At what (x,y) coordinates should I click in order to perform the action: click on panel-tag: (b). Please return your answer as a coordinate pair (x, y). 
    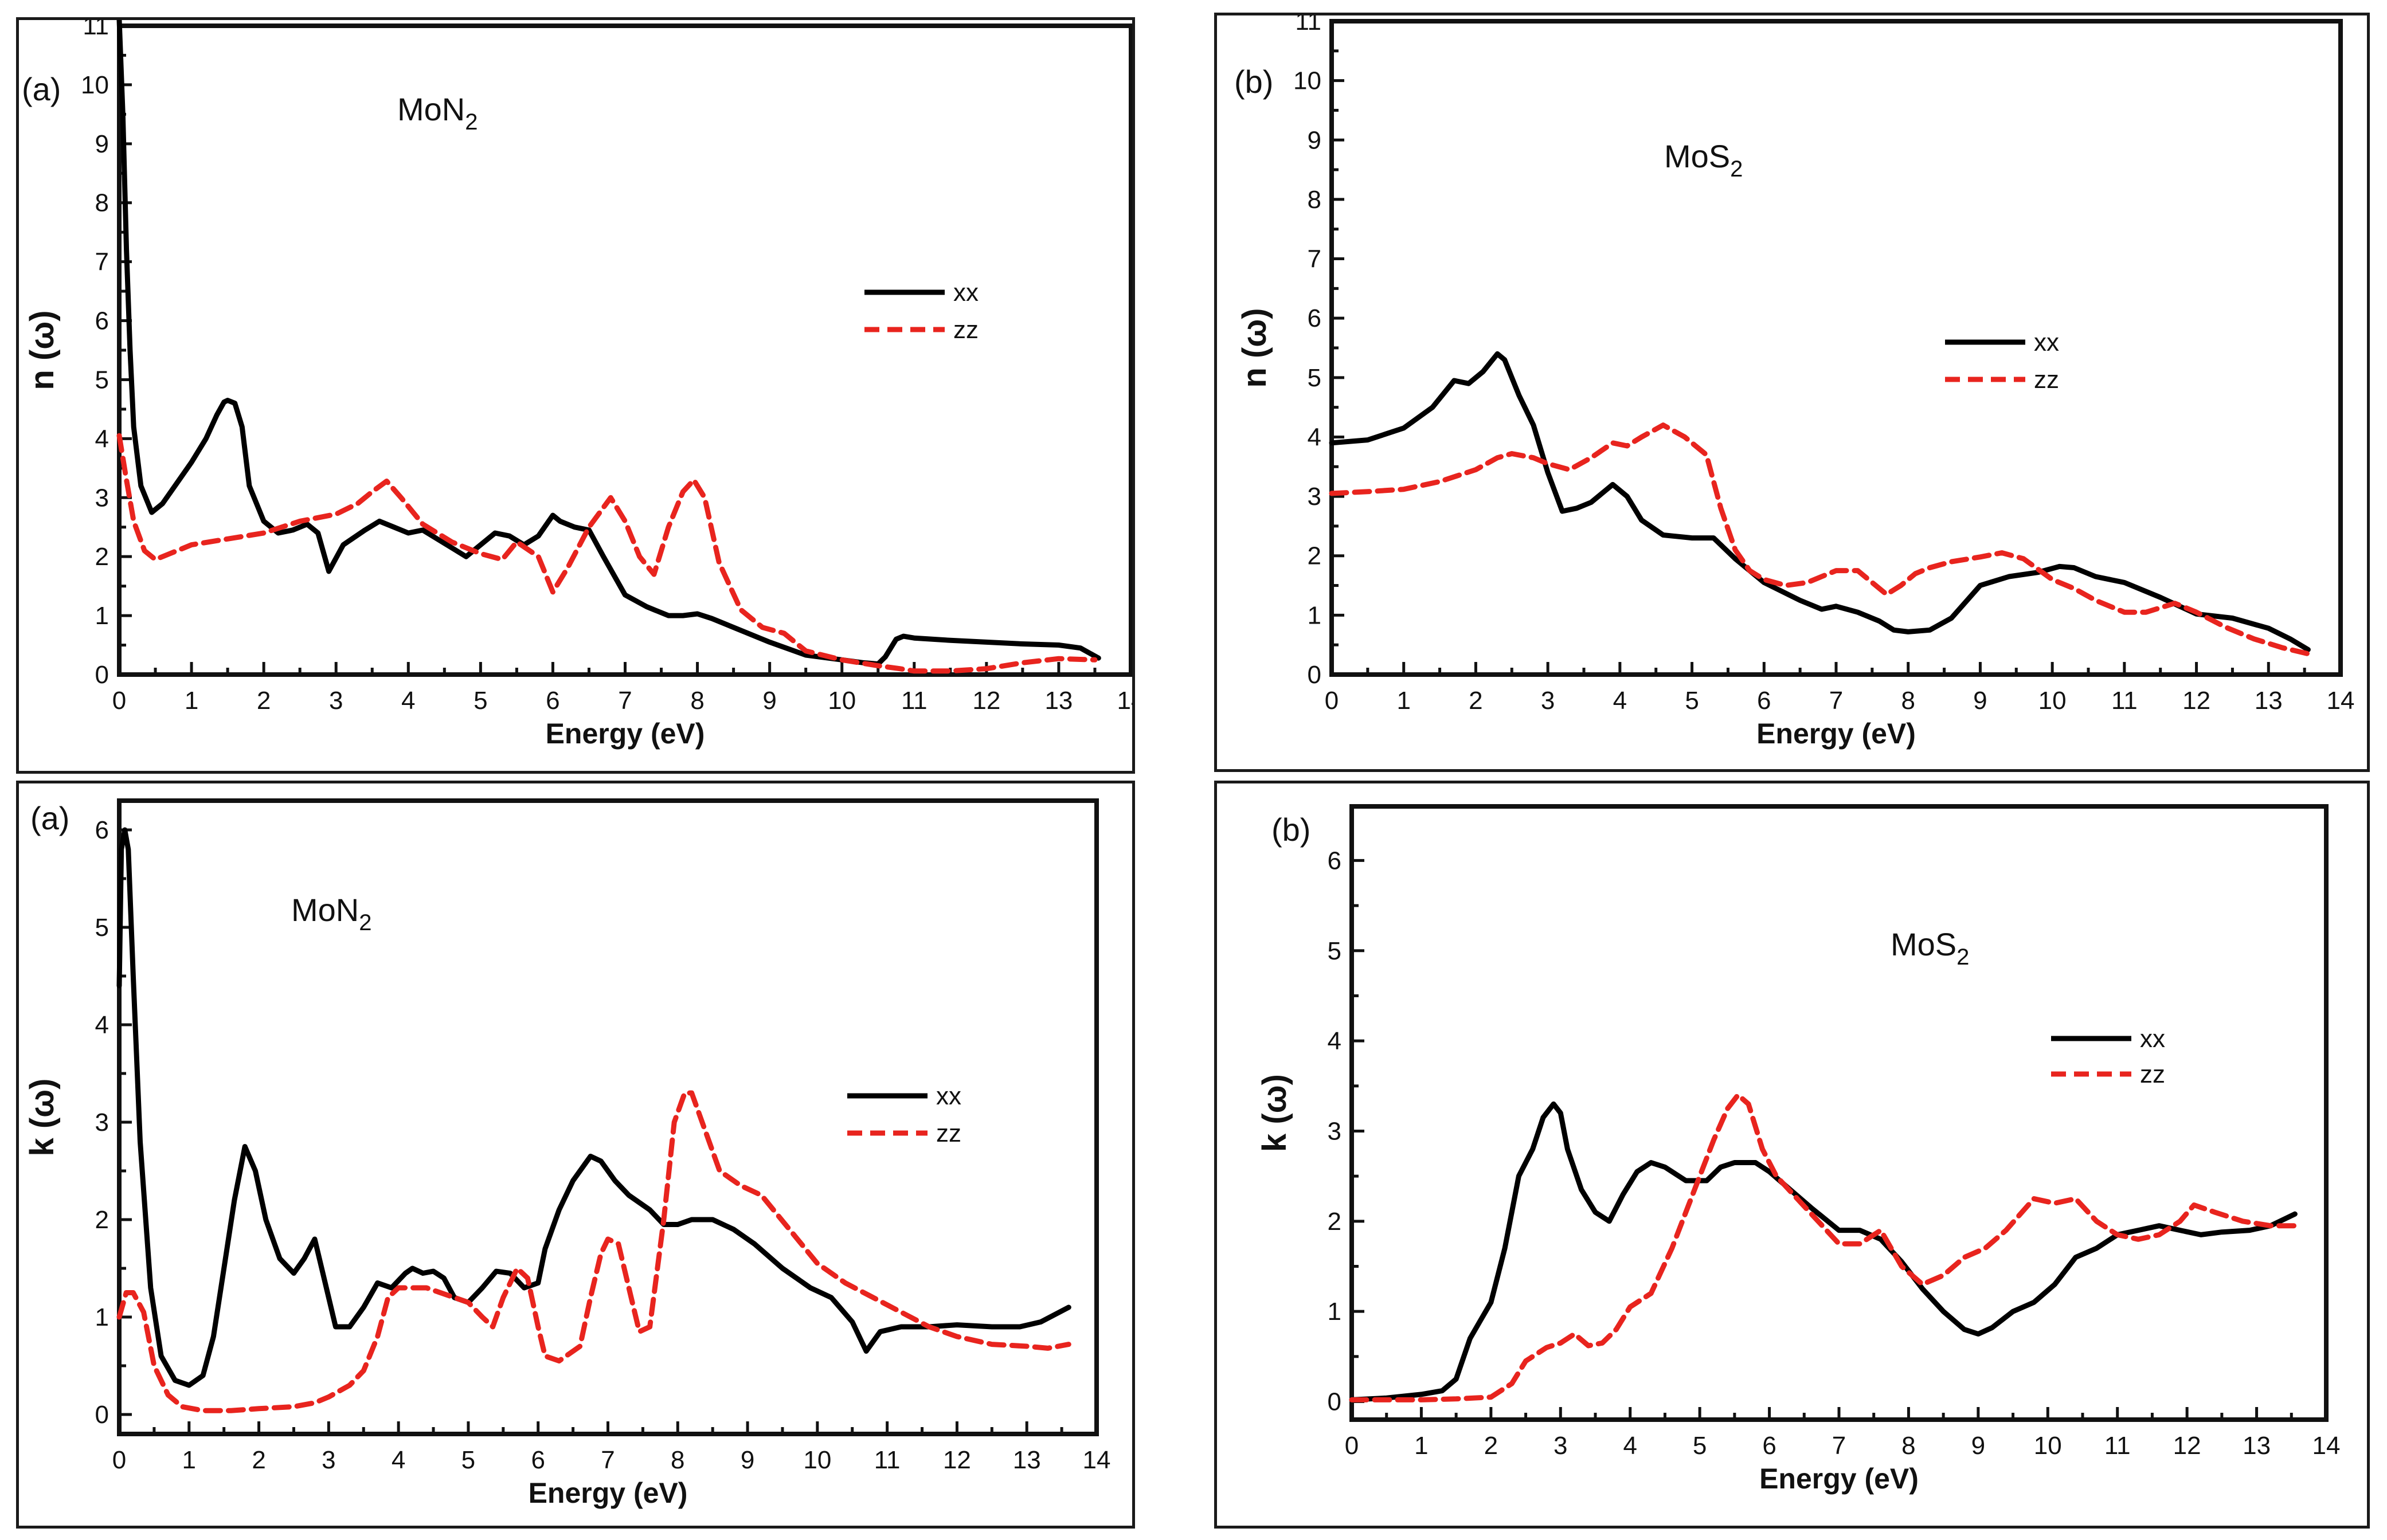
    Looking at the image, I should click on (1253, 82).